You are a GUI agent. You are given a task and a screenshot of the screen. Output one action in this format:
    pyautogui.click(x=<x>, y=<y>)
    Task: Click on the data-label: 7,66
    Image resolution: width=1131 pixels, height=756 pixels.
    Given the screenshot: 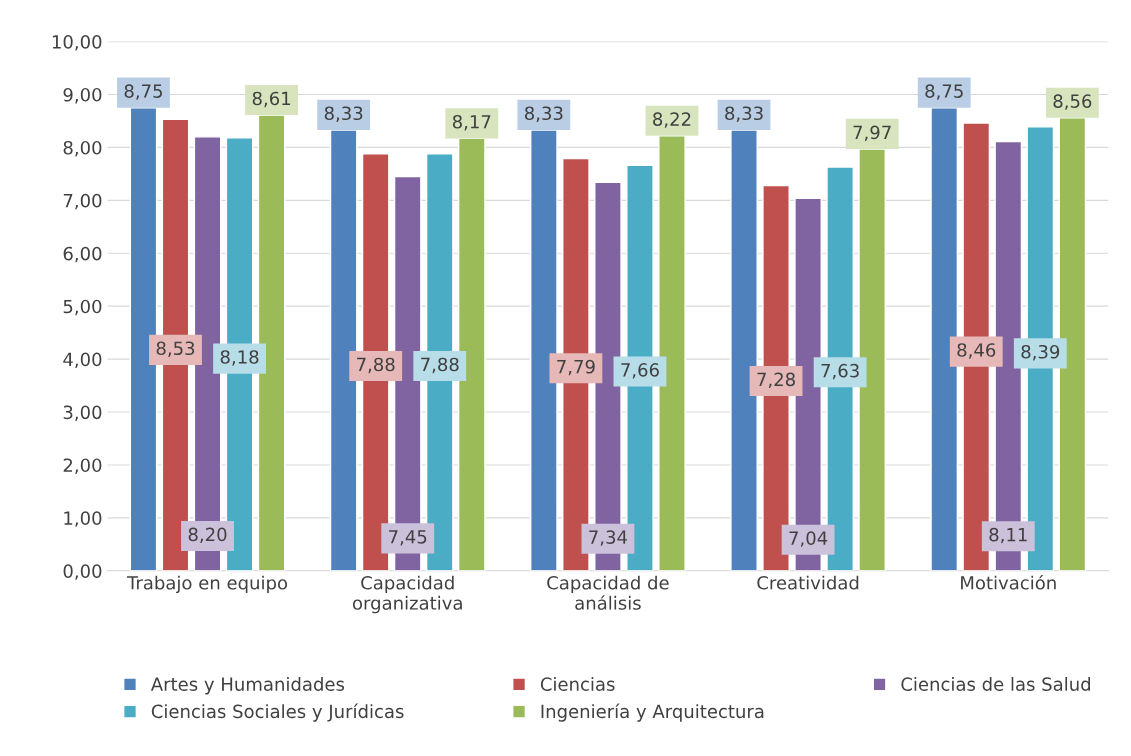 What is the action you would take?
    pyautogui.click(x=640, y=371)
    